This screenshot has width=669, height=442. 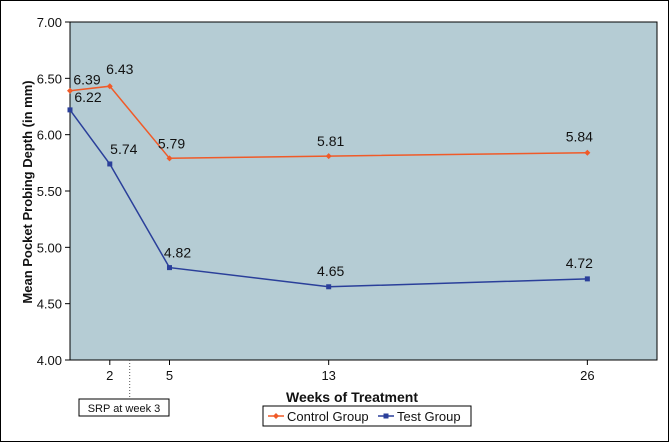 What do you see at coordinates (49, 78) in the screenshot?
I see `y-tick-label-5: 6.50` at bounding box center [49, 78].